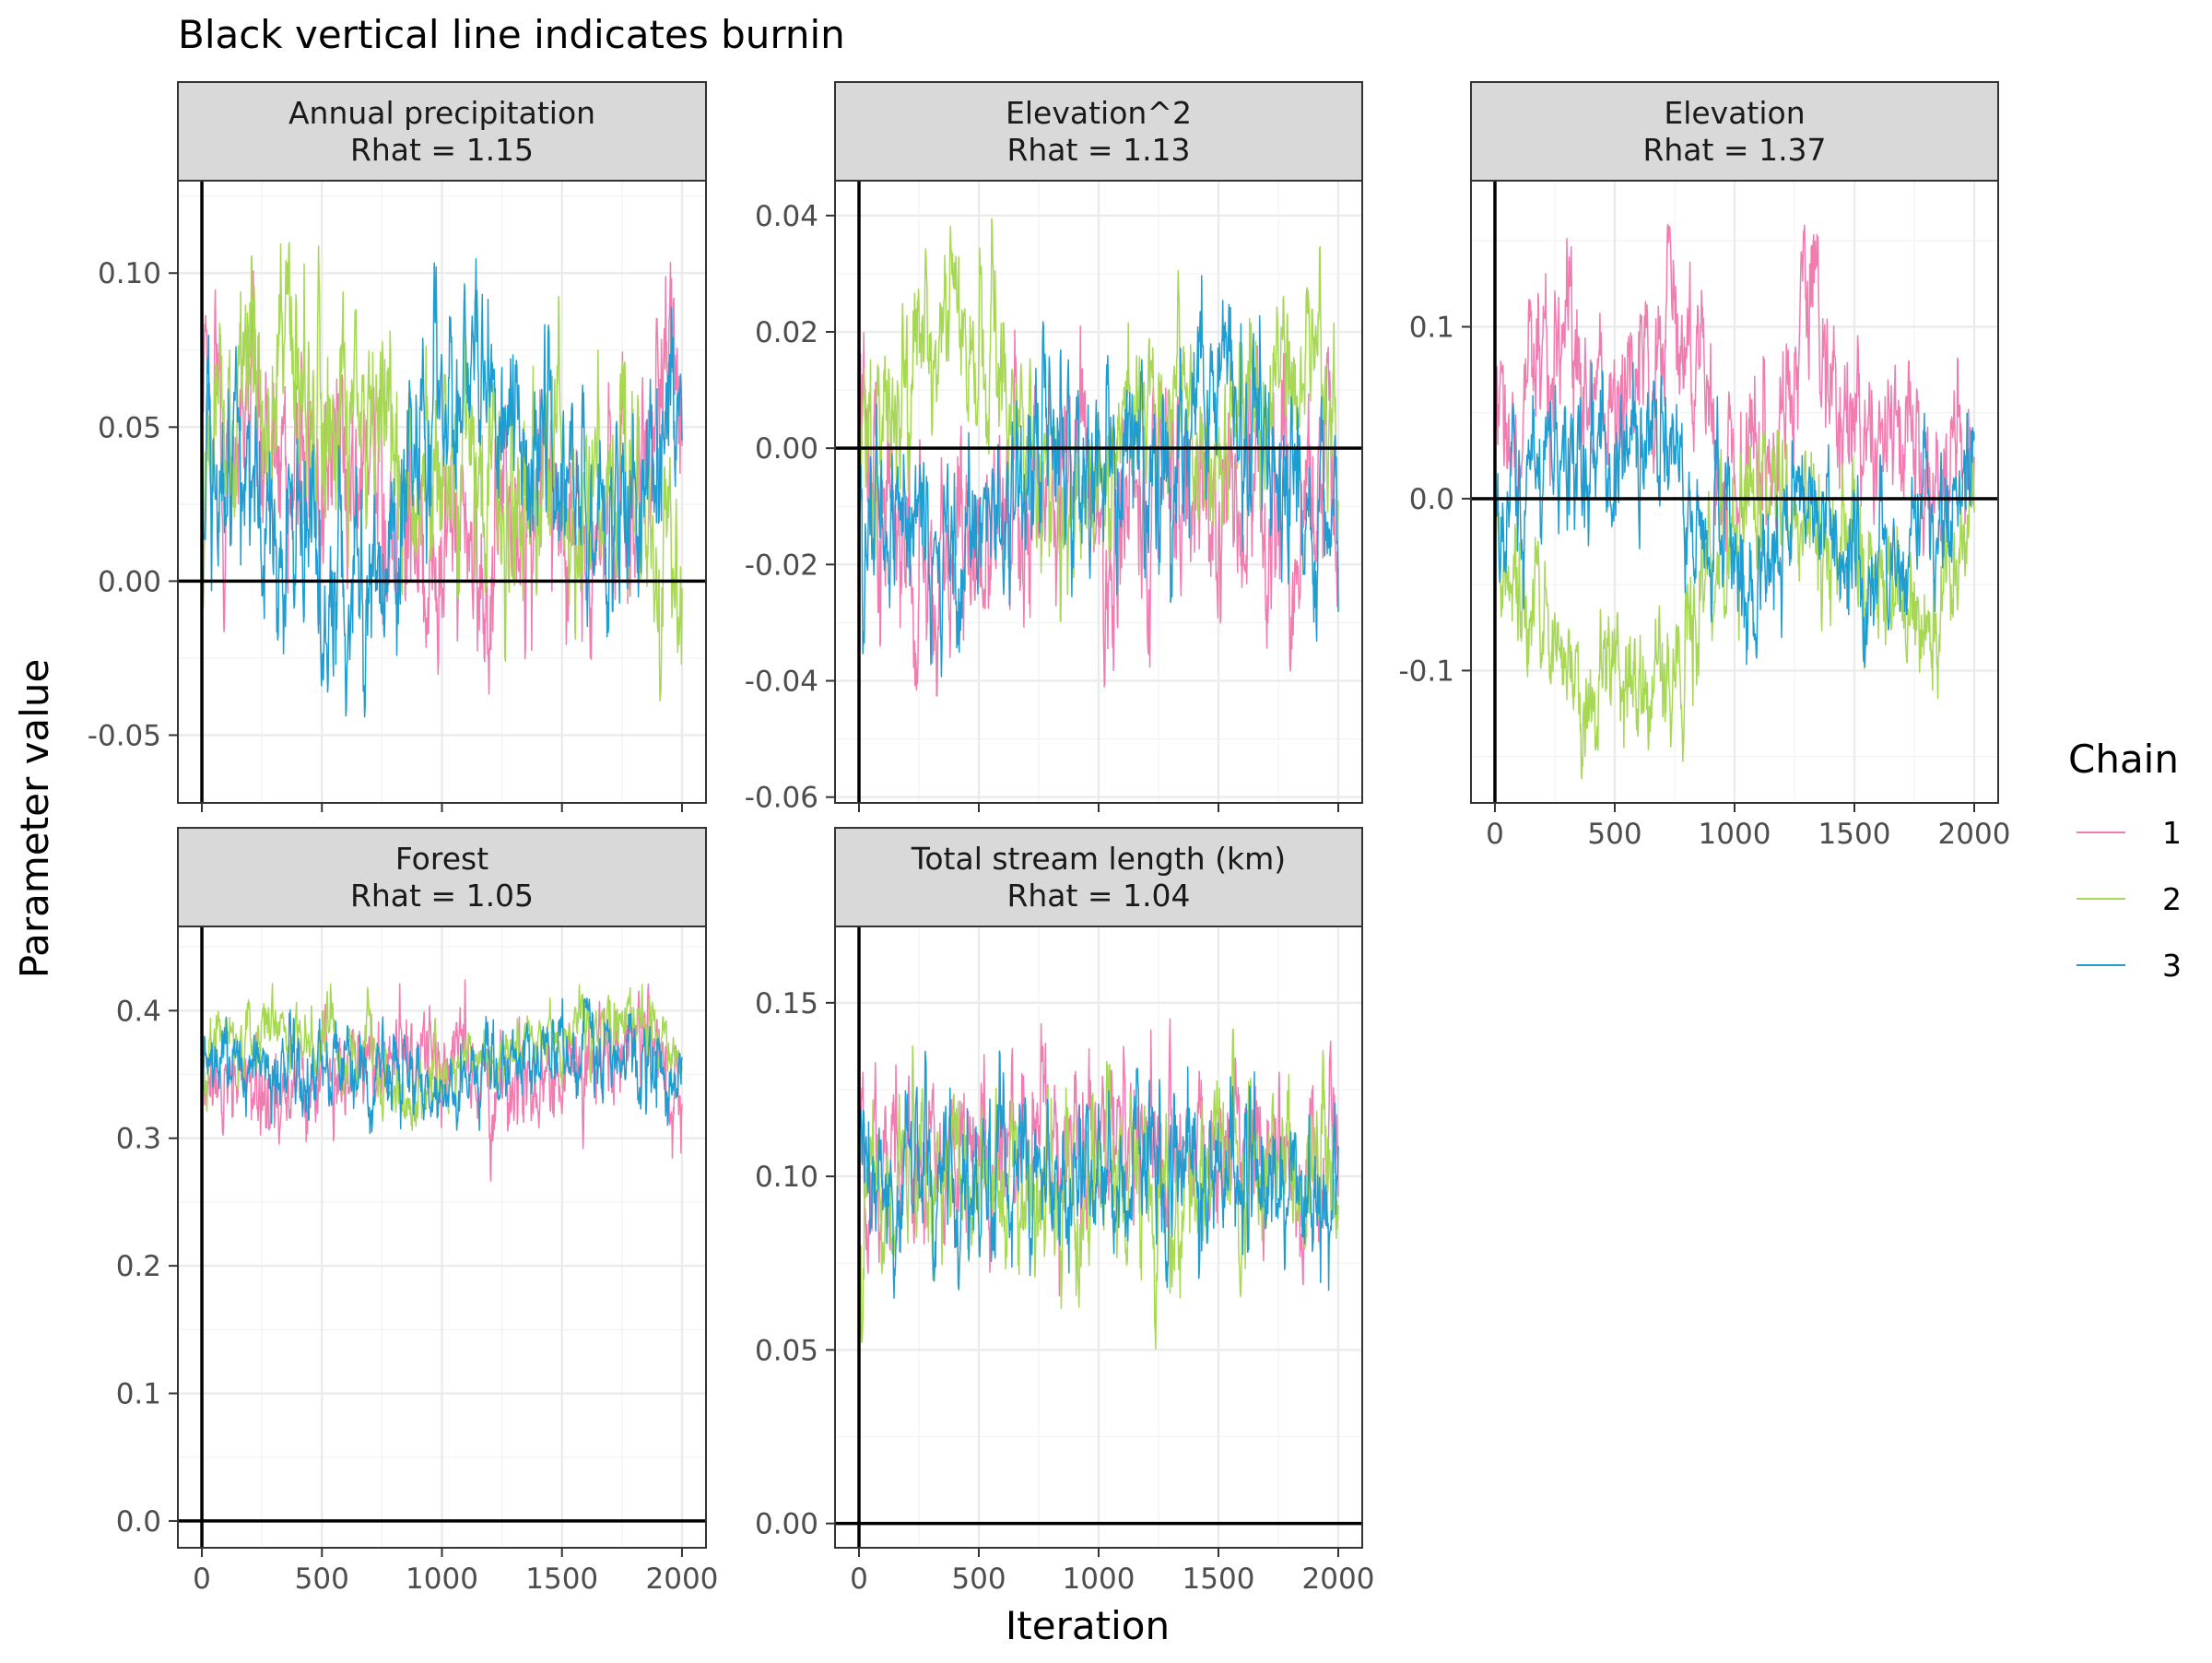  What do you see at coordinates (2172, 833) in the screenshot?
I see `legend-label: 1` at bounding box center [2172, 833].